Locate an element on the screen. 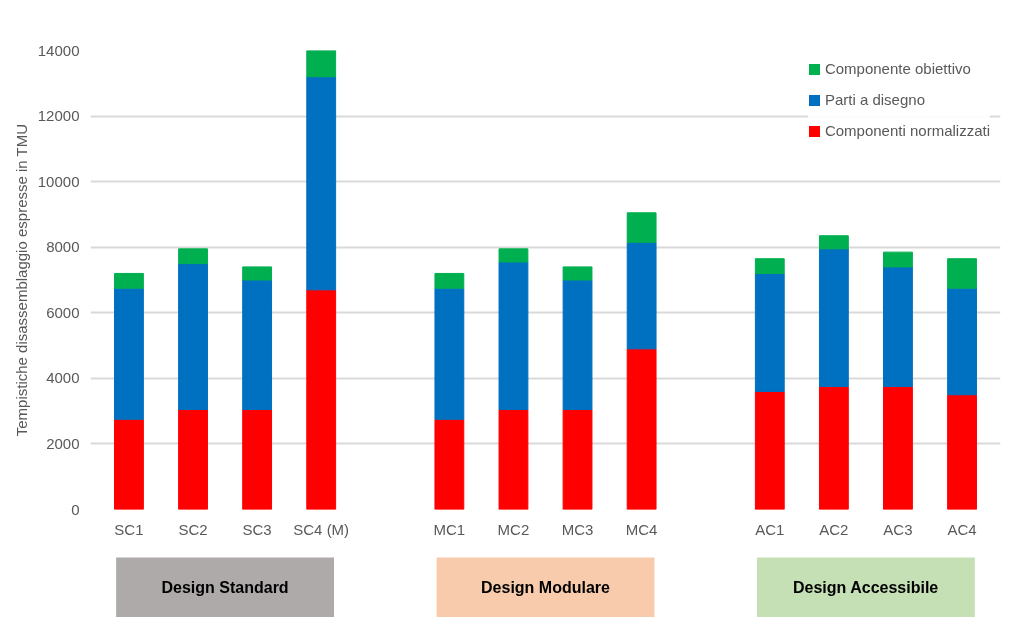  x-tick-label: MC3 is located at coordinates (577, 529).